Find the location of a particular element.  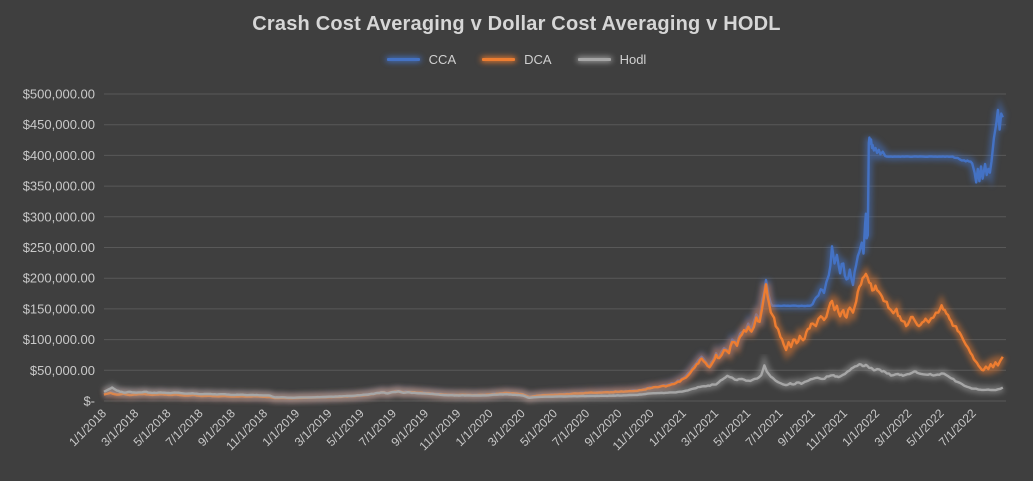

legend-line-icon-hodl is located at coordinates (594, 59).